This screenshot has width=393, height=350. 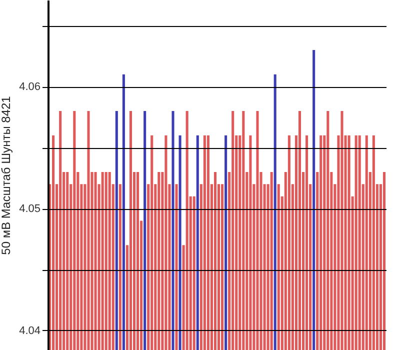 I want to click on y-tick-label: 4.06, so click(x=29, y=87).